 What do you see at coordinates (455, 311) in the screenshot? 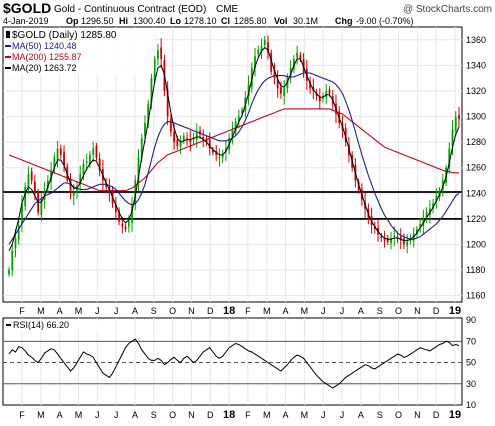
I see `x-tick-label: 19` at bounding box center [455, 311].